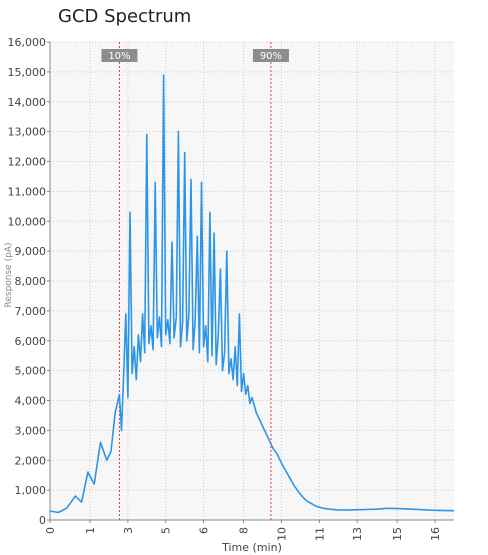 The width and height of the screenshot is (488, 555). What do you see at coordinates (27, 102) in the screenshot?
I see `y-tick-label: 14,000` at bounding box center [27, 102].